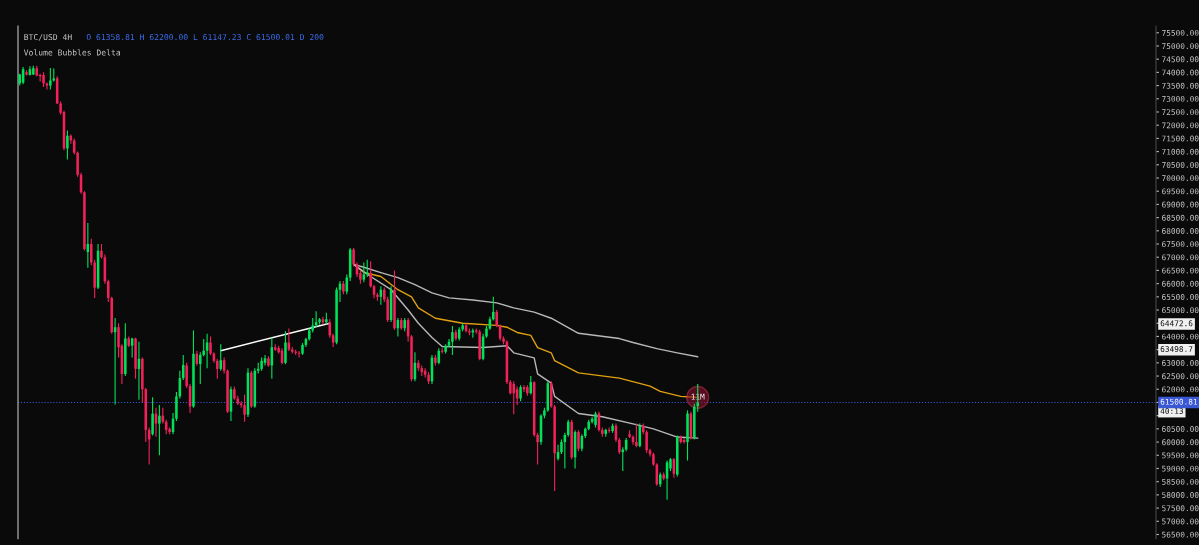 The width and height of the screenshot is (1199, 545). What do you see at coordinates (48, 37) in the screenshot?
I see `text: BTC/USD 4H` at bounding box center [48, 37].